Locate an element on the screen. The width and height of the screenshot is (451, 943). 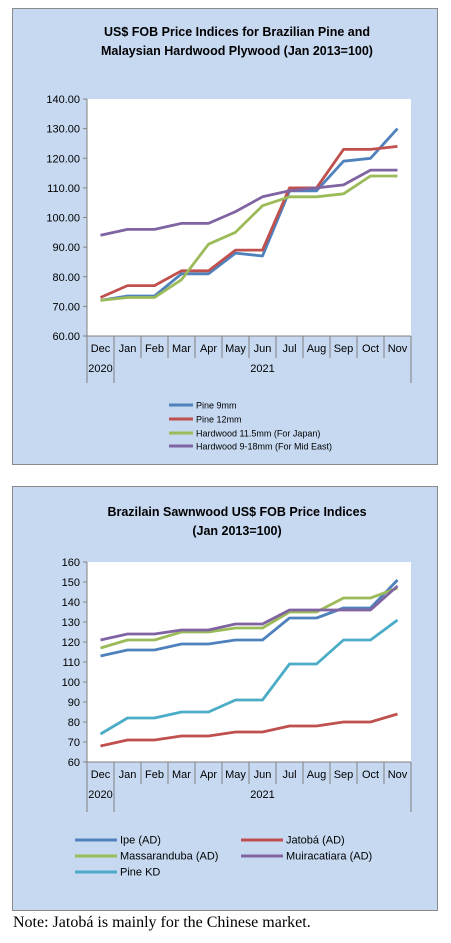
plywood-x-tick-label: Mar is located at coordinates (181, 349).